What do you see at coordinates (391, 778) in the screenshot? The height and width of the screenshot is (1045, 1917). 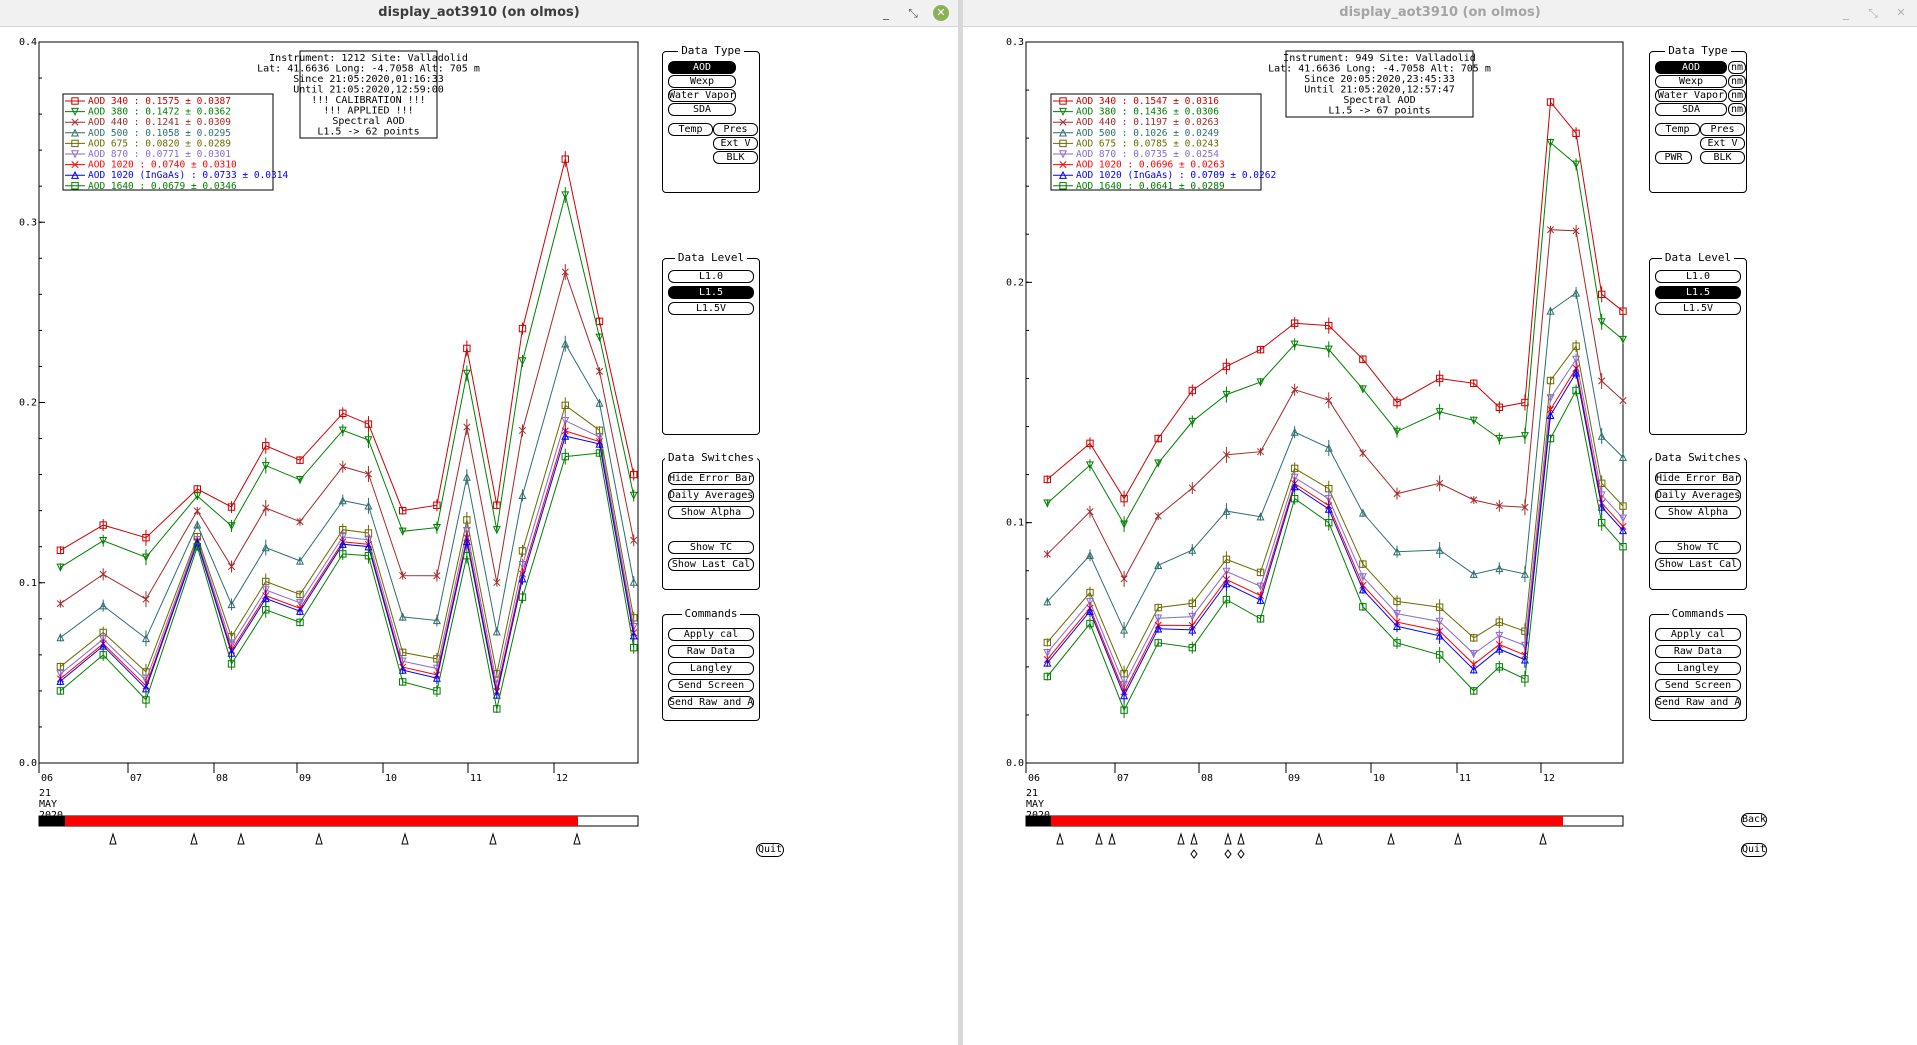 I see `x-tick-label: 10` at bounding box center [391, 778].